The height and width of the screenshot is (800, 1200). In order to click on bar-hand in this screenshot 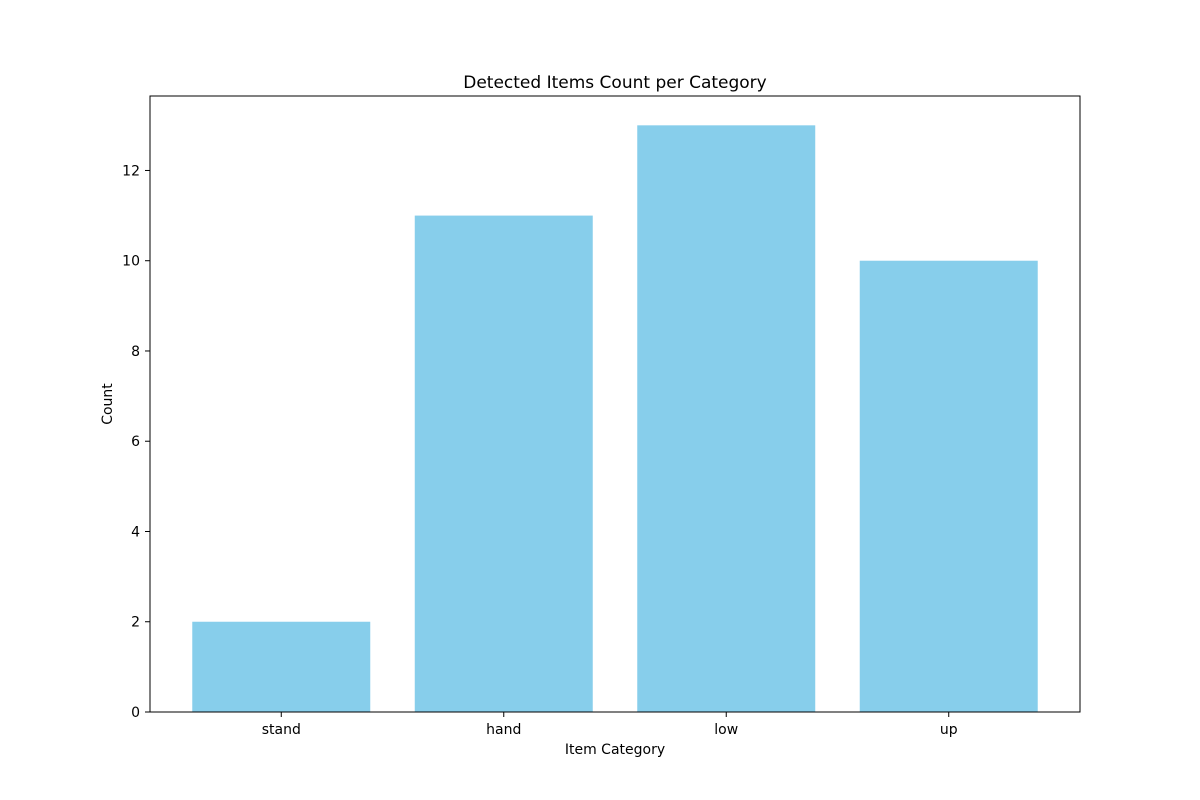, I will do `click(503, 463)`.